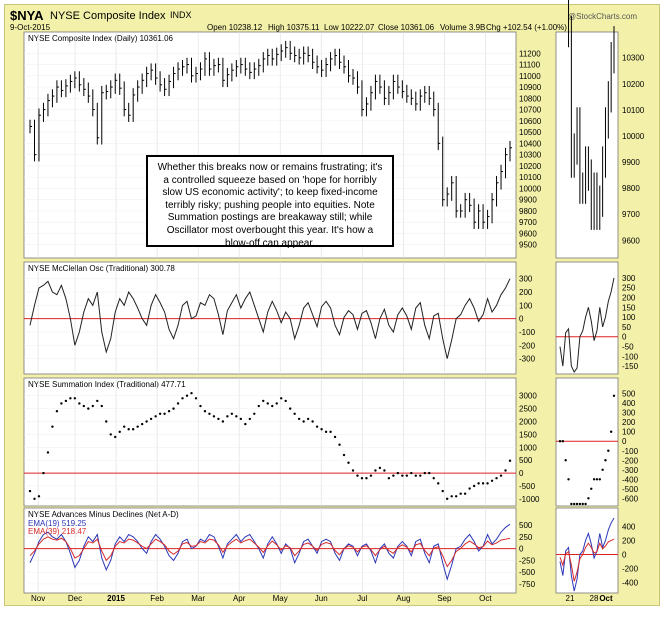 Image resolution: width=668 pixels, height=617 pixels. I want to click on zoom-ytick-0-7: 10300, so click(633, 58).